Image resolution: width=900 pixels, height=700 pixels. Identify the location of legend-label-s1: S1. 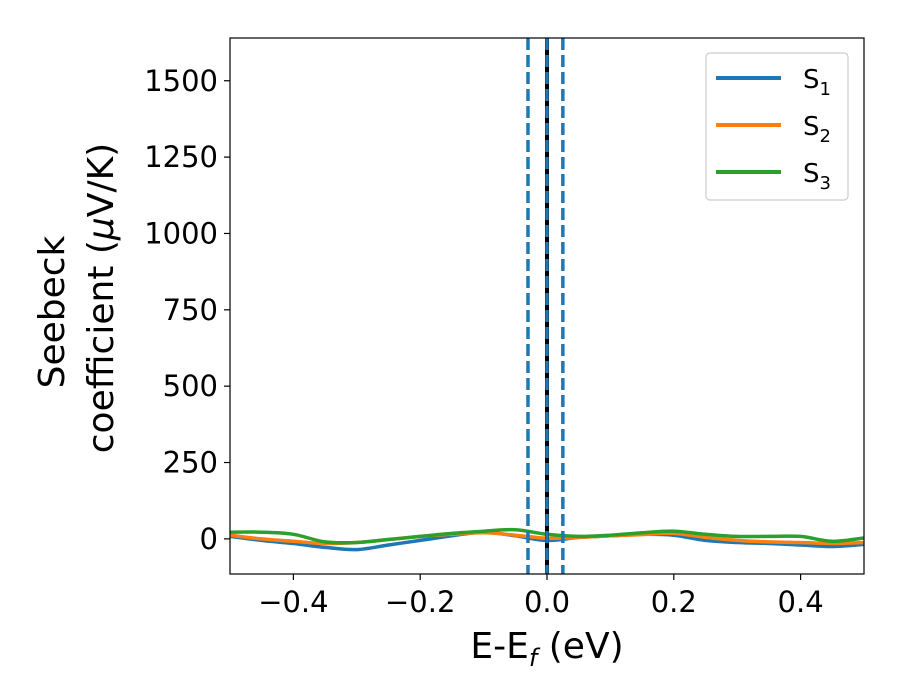
(817, 82).